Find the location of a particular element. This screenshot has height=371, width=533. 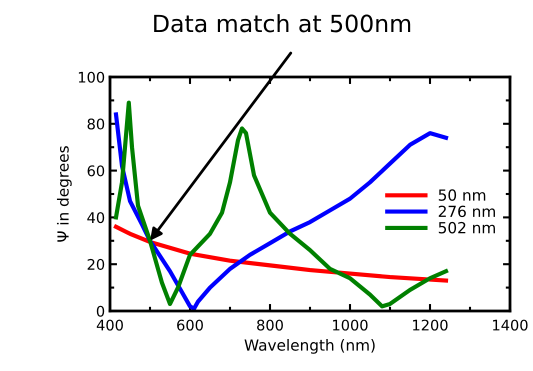

y-tick-label: 20 is located at coordinates (96, 264).